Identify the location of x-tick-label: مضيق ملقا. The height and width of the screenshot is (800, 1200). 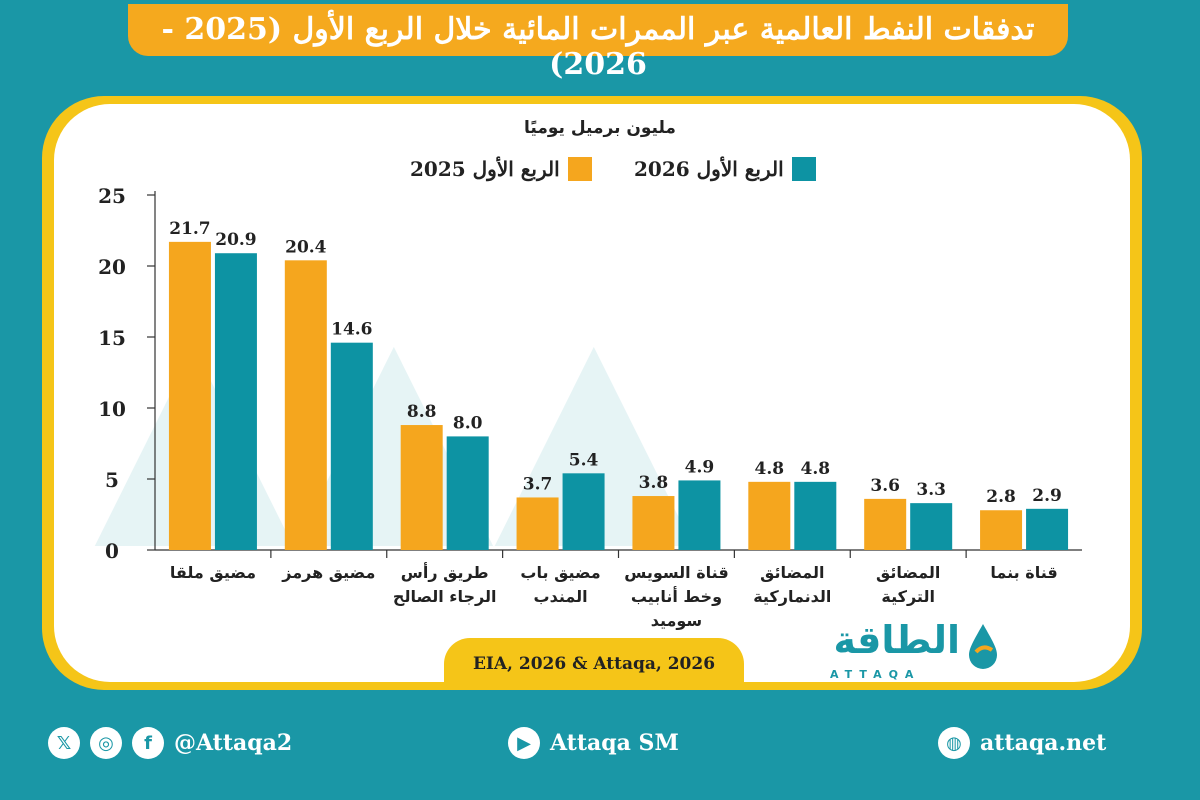
(213, 572).